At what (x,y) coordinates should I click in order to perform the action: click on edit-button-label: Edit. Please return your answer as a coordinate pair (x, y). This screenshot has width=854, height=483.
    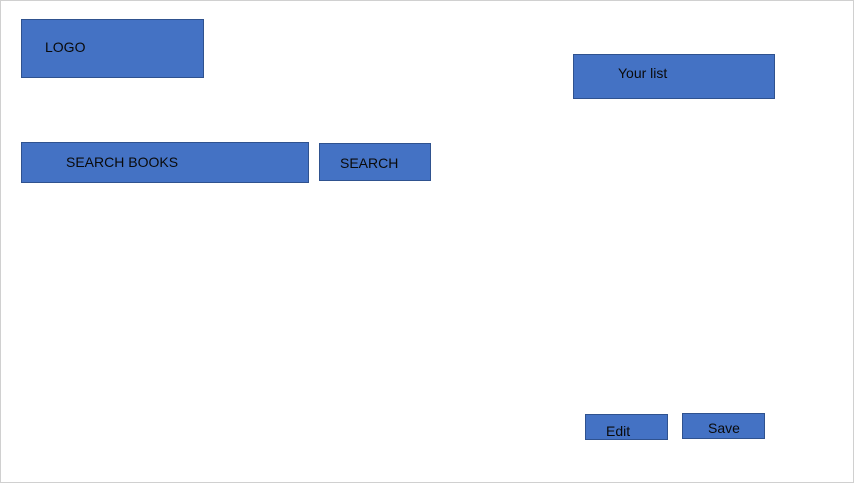
    Looking at the image, I should click on (618, 431).